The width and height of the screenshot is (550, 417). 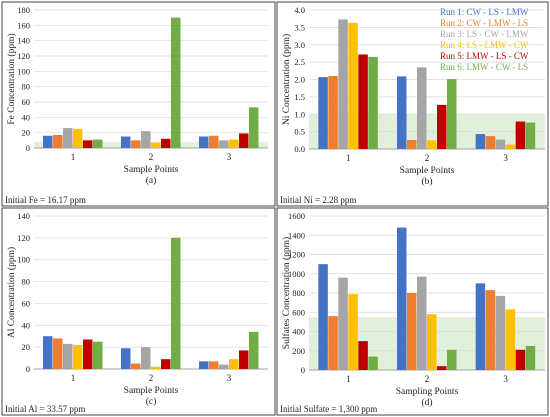 I want to click on y-tick-label: 80, so click(x=26, y=282).